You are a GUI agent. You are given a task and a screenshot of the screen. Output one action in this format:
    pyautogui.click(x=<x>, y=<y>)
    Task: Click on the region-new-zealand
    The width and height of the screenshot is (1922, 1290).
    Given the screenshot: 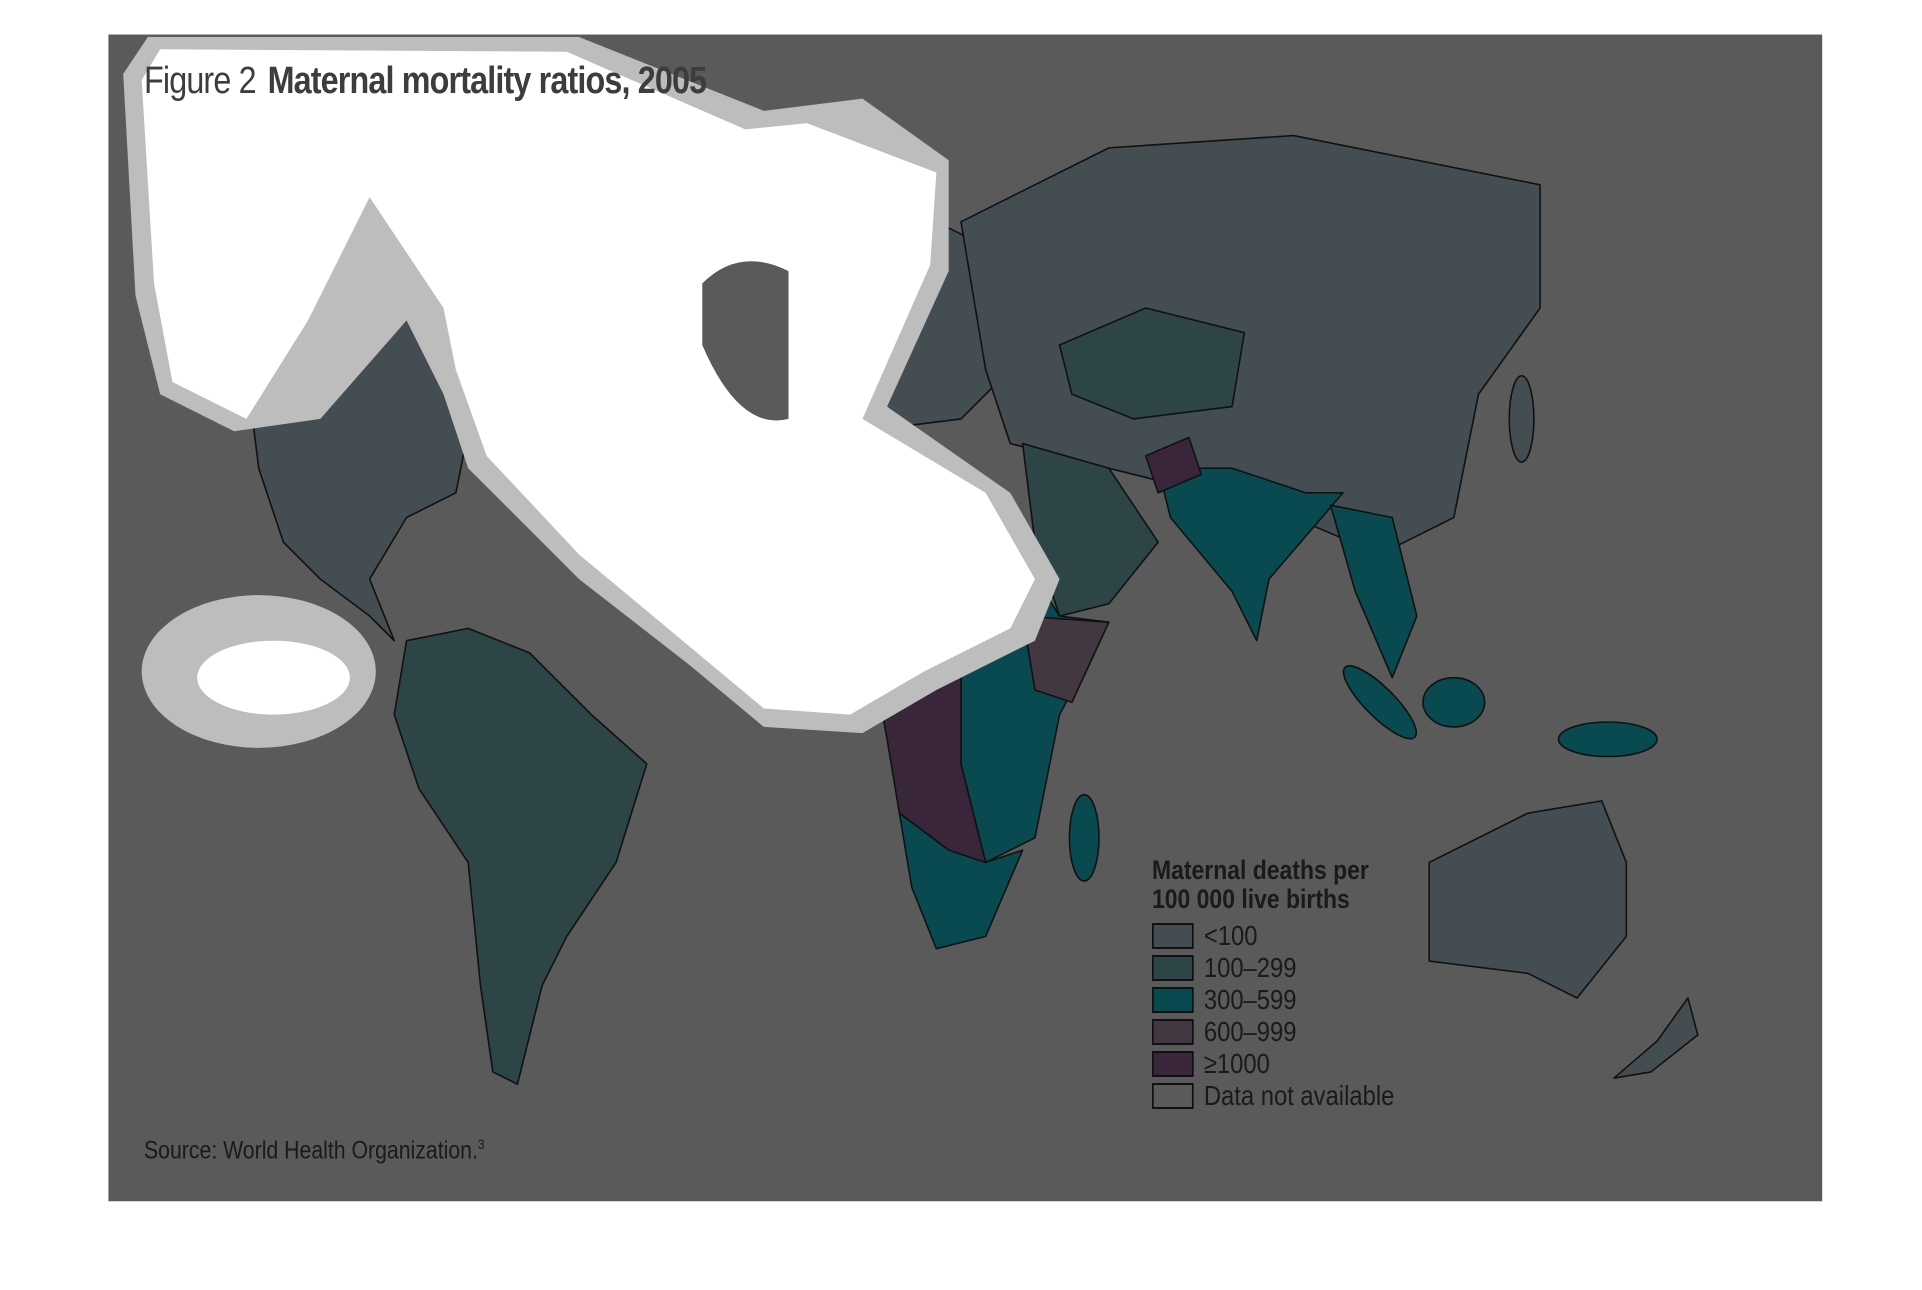 What is the action you would take?
    pyautogui.click(x=1656, y=1038)
    